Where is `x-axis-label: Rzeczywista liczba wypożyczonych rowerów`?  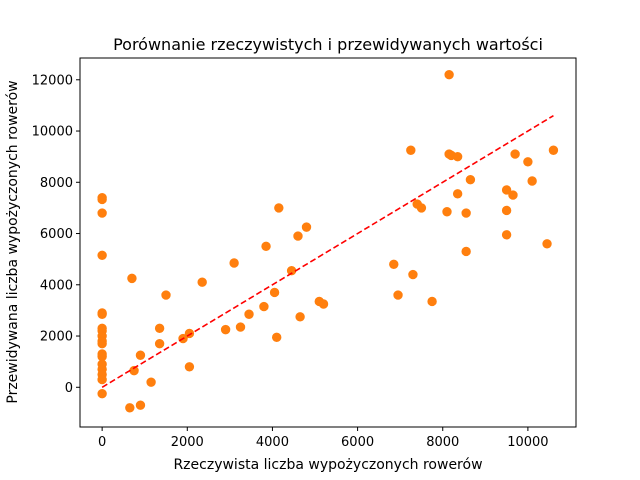 x-axis-label: Rzeczywista liczba wypożyczonych rowerów is located at coordinates (327, 465).